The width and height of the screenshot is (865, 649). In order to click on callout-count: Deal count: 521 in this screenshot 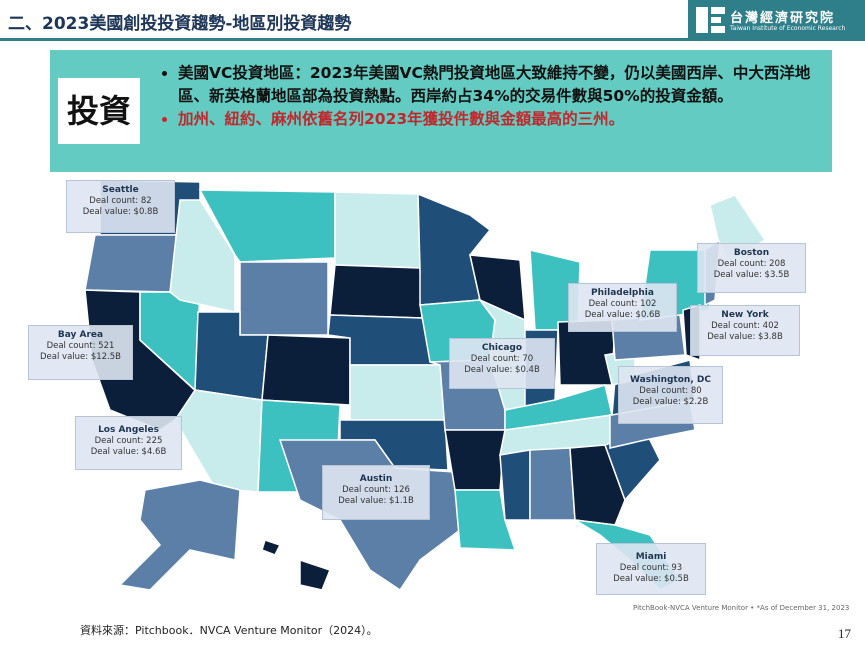, I will do `click(80, 346)`.